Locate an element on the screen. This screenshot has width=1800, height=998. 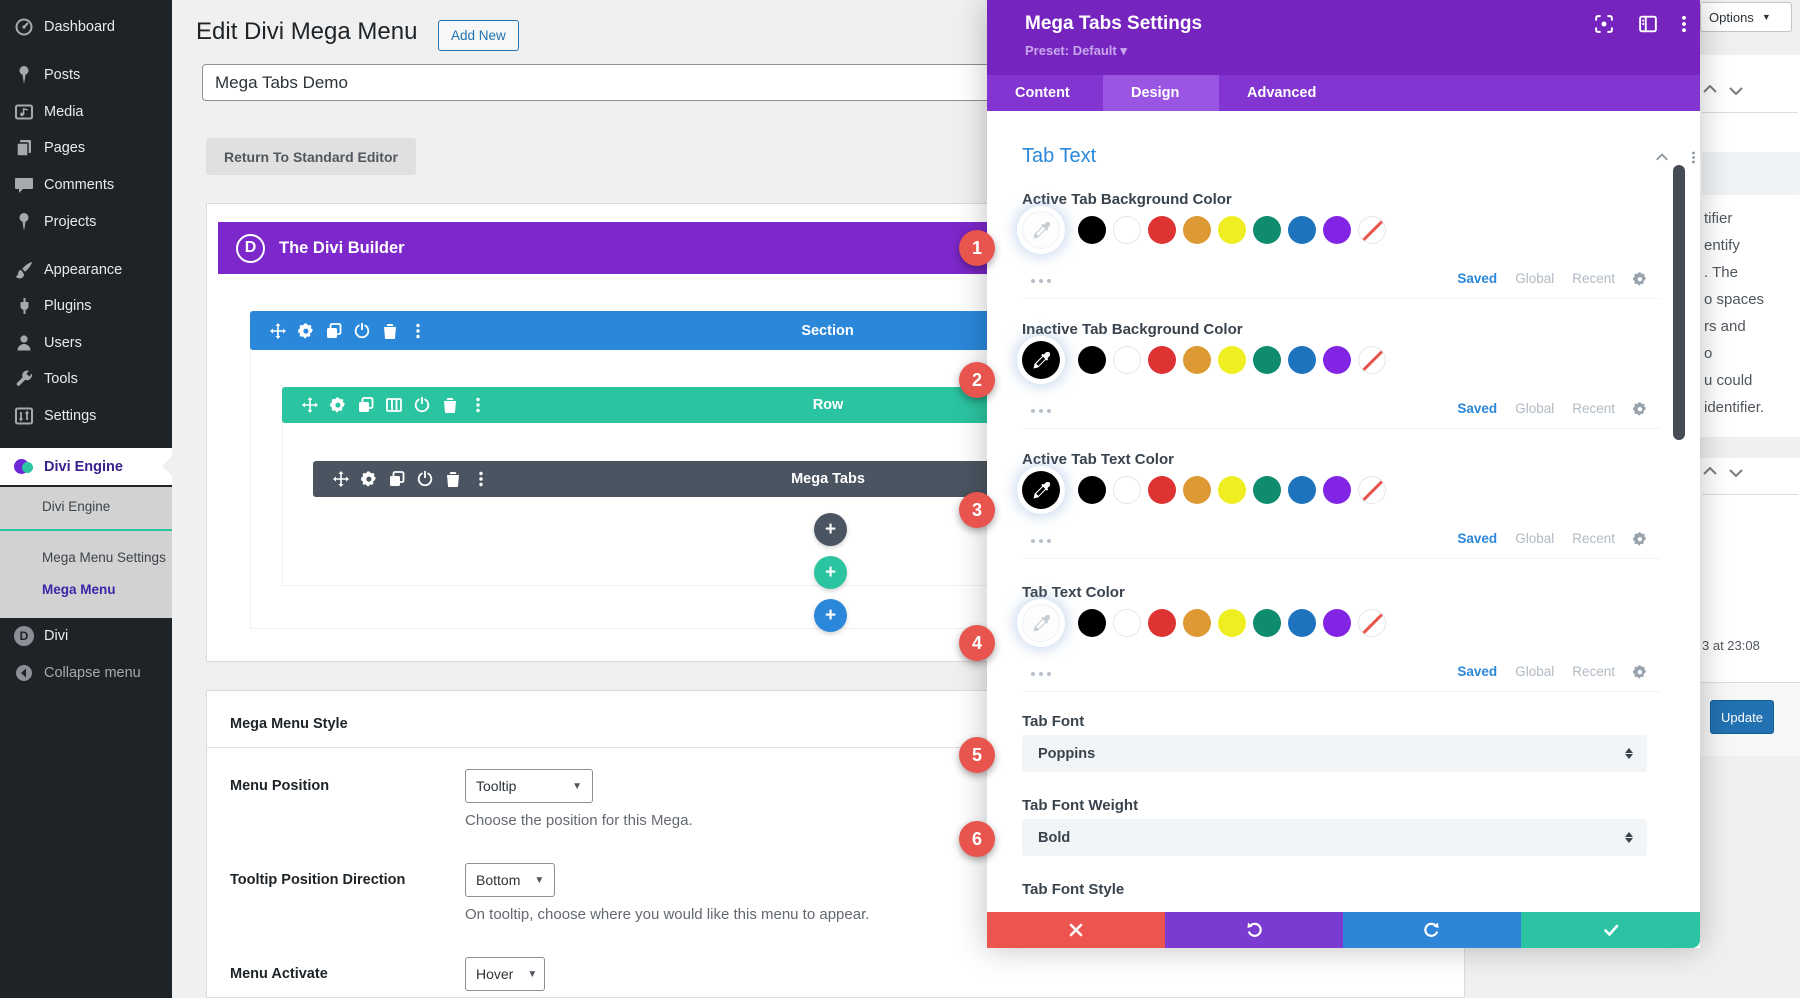
identifier-input-fragment is located at coordinates (1751, 173).